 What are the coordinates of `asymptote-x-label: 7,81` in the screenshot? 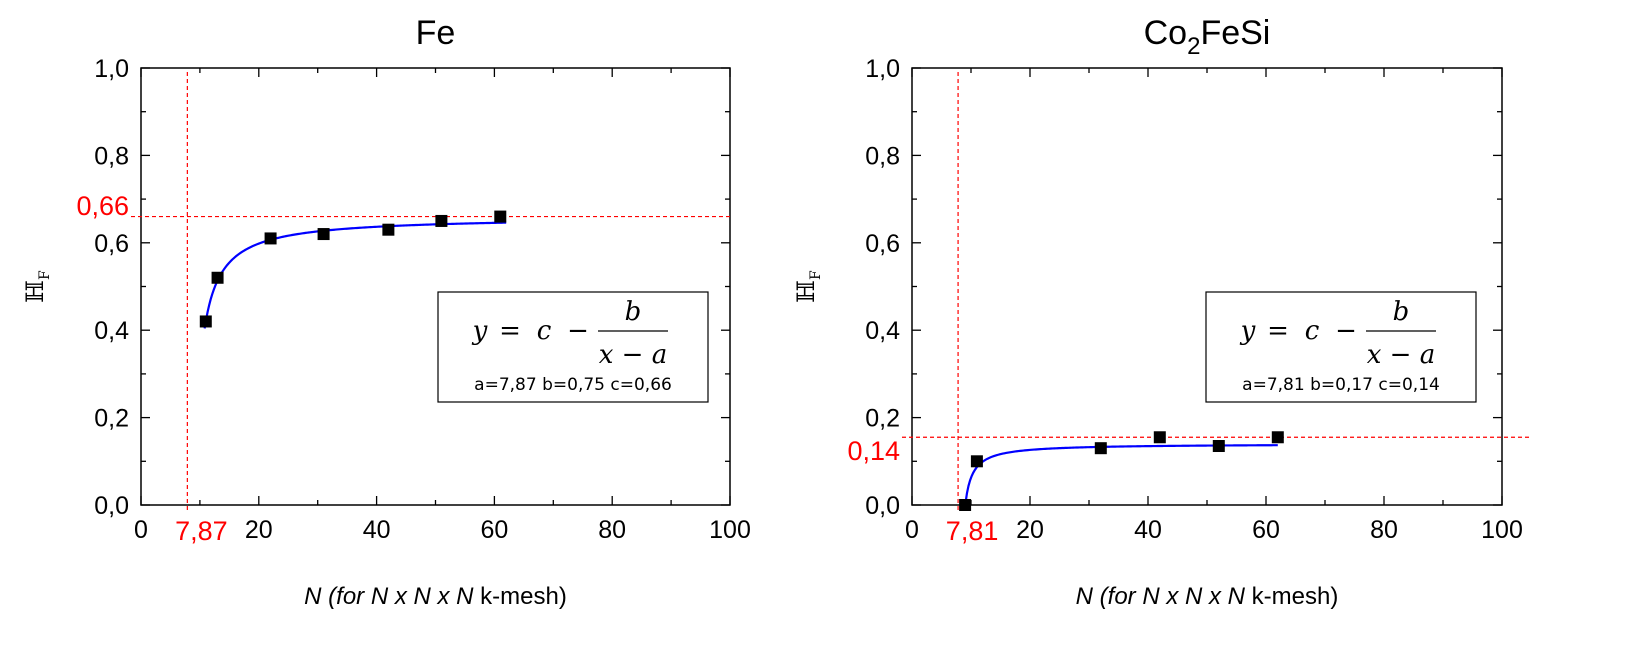 It's located at (972, 531).